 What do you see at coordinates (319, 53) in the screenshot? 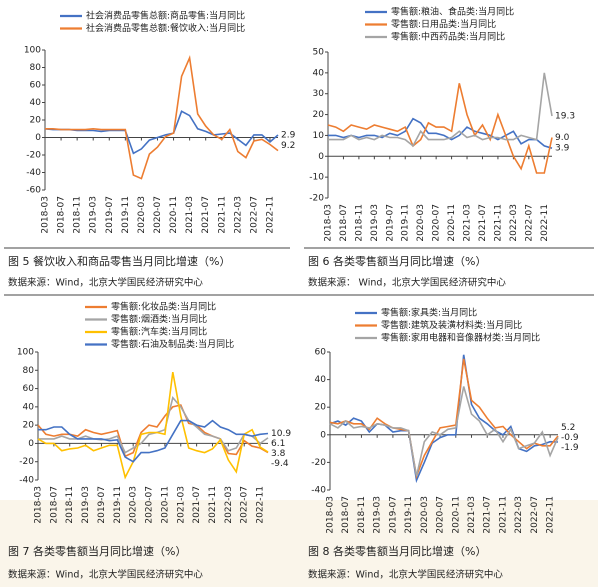
I see `y-tick-label: 50` at bounding box center [319, 53].